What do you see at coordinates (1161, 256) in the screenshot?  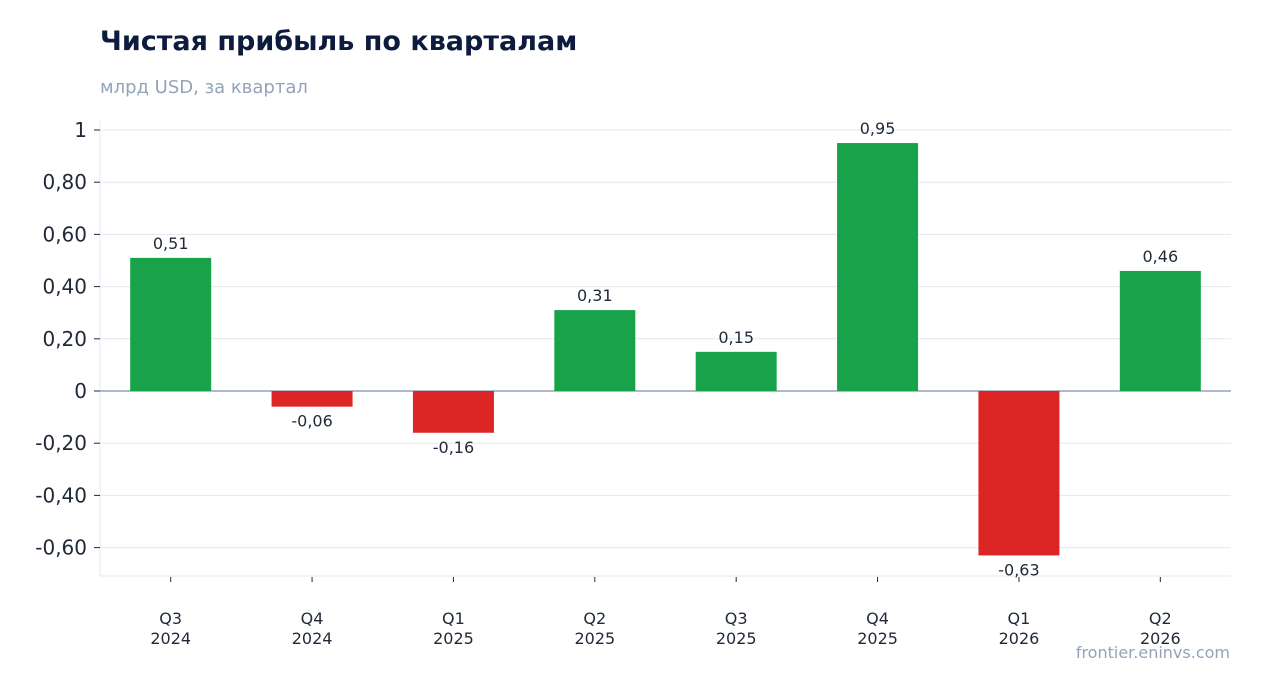 I see `data-label: 0,46` at bounding box center [1161, 256].